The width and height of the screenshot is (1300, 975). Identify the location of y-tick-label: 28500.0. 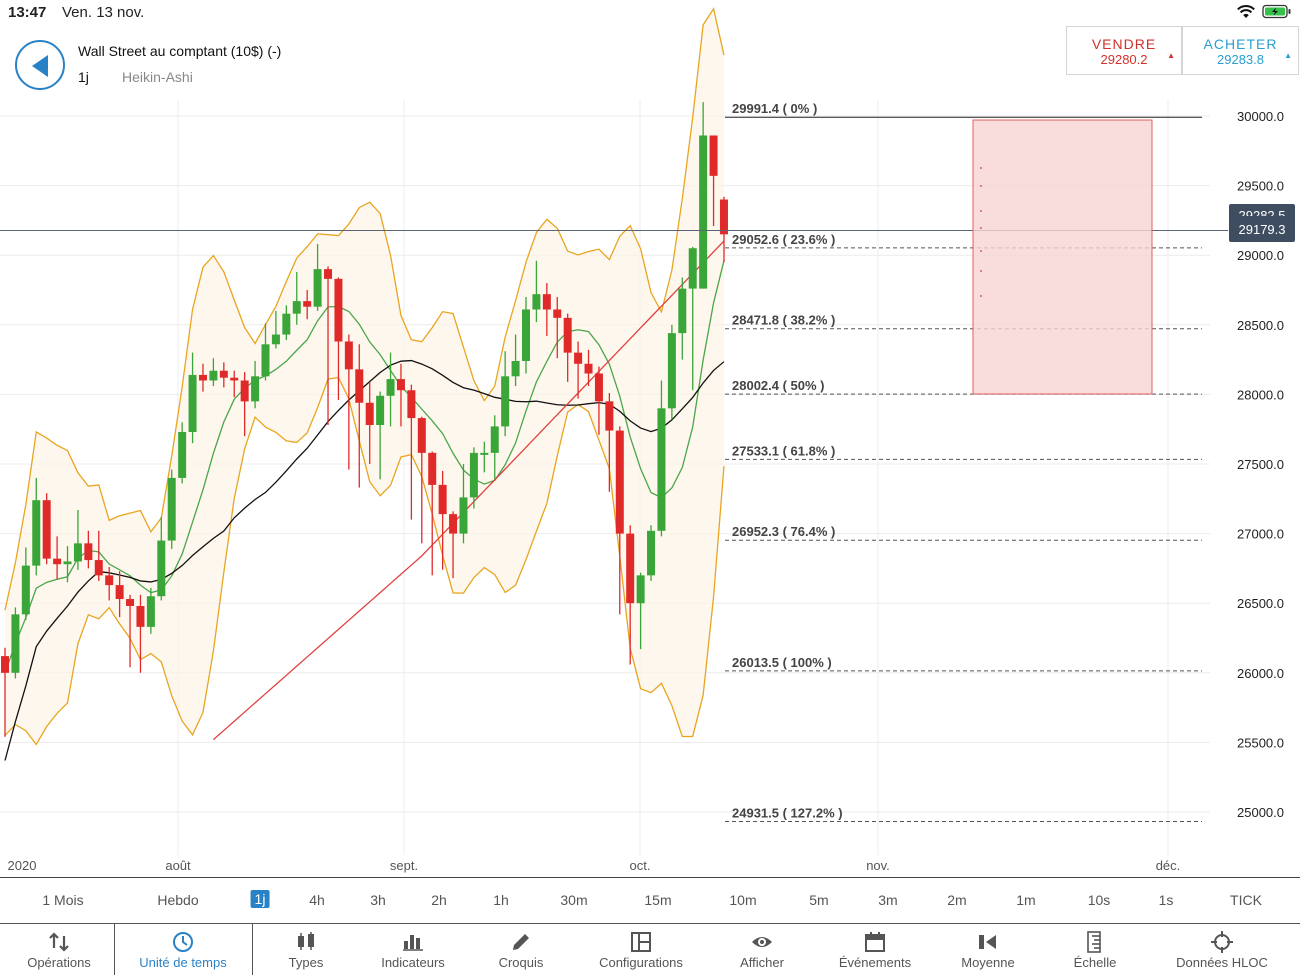
(1260, 325).